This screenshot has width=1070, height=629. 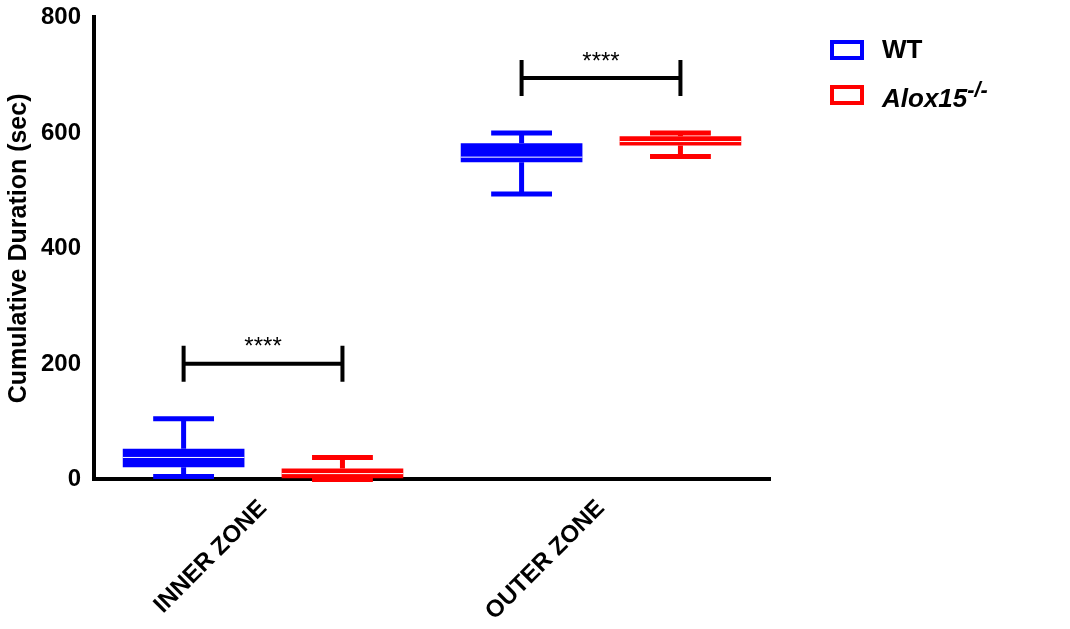 I want to click on y-tick-label: 0, so click(x=74, y=478).